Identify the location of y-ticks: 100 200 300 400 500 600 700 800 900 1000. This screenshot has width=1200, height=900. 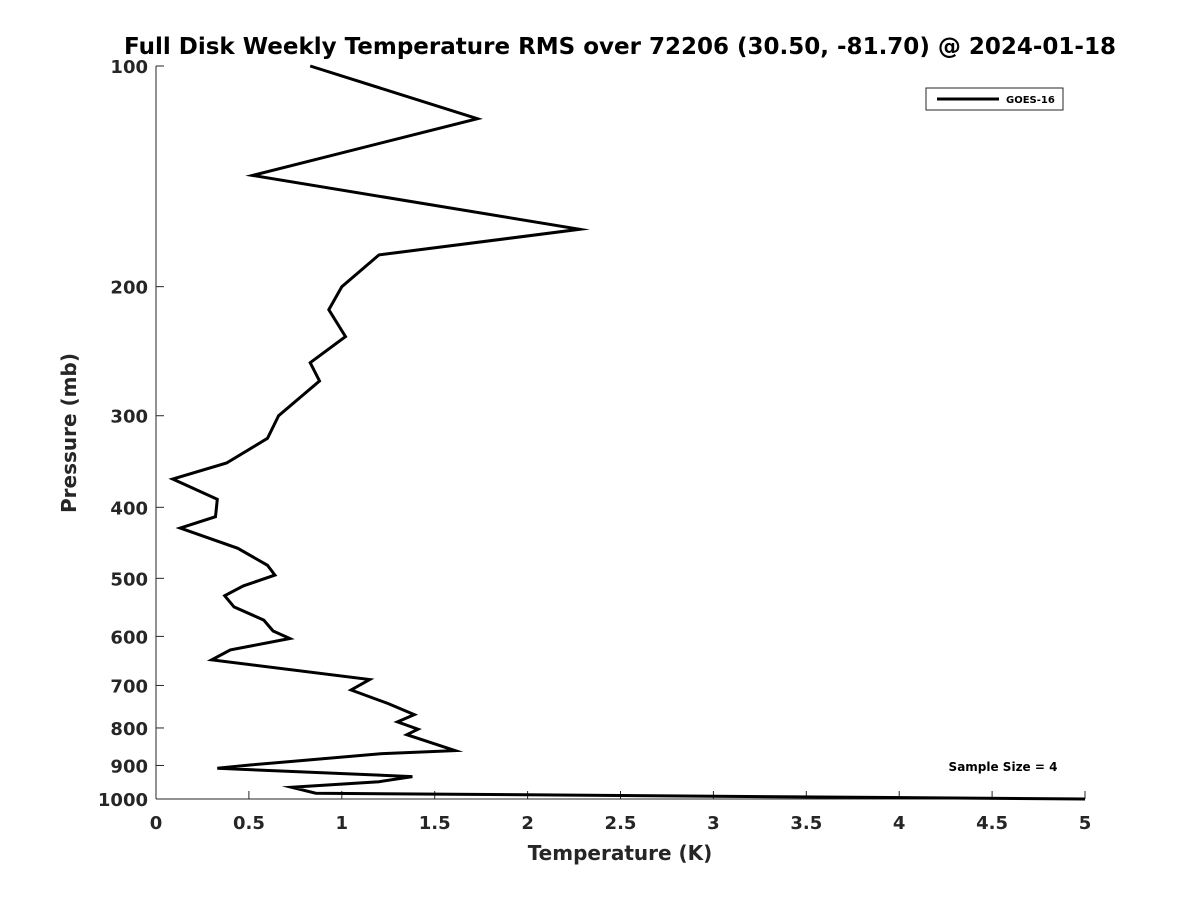
(131, 434).